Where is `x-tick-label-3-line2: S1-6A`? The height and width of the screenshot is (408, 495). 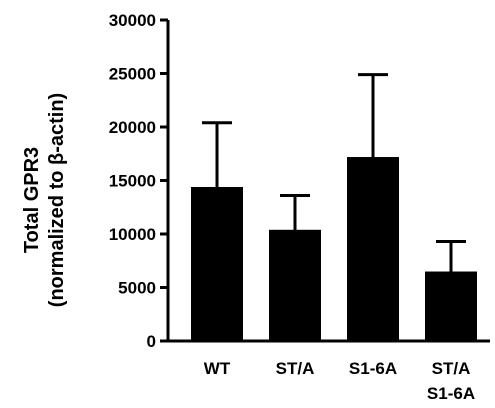
x-tick-label-3-line2: S1-6A is located at coordinates (451, 393).